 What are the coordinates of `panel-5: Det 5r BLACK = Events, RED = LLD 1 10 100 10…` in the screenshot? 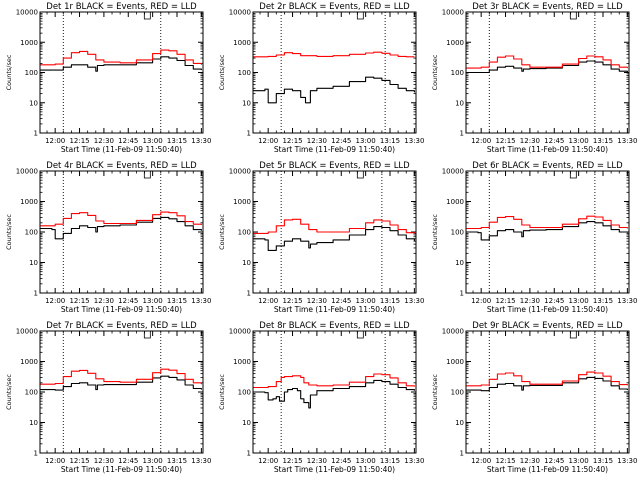 It's located at (321, 237).